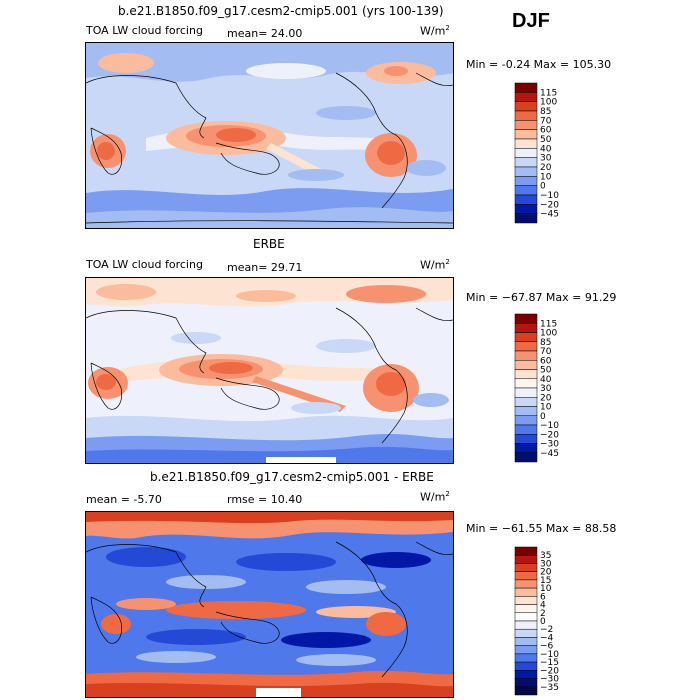  I want to click on colorbar-tick-label: −6, so click(547, 647).